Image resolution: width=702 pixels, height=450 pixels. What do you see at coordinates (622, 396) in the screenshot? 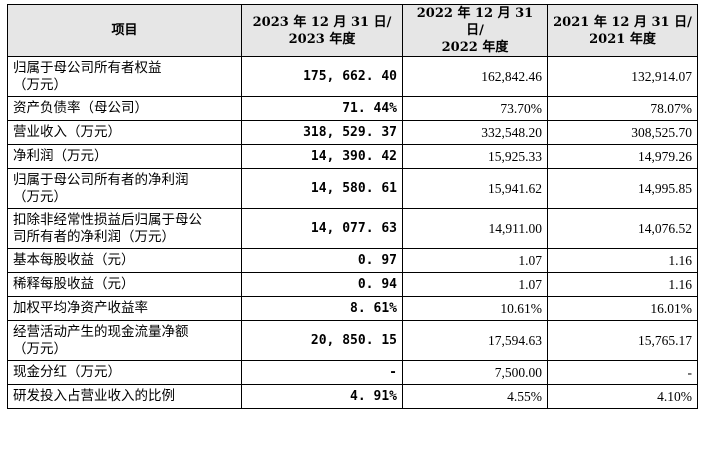
I see `value-2021: 4.10%` at bounding box center [622, 396].